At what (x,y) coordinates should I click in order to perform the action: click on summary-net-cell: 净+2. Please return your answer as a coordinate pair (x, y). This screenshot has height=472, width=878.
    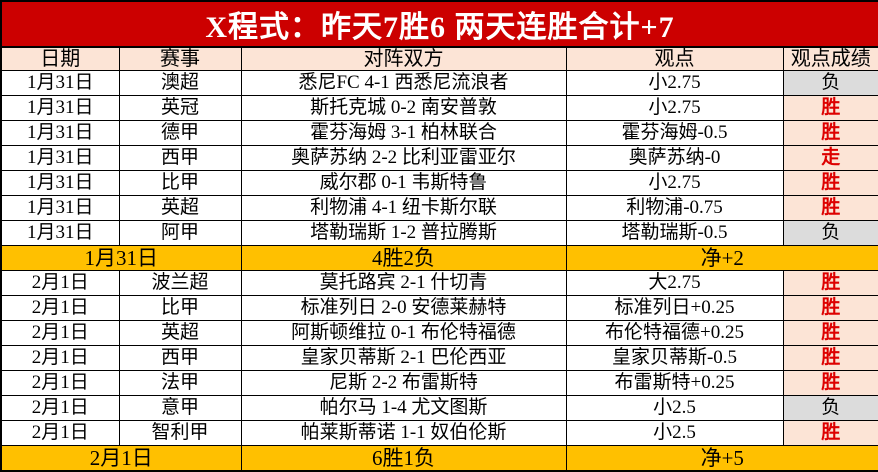
    Looking at the image, I should click on (721, 258).